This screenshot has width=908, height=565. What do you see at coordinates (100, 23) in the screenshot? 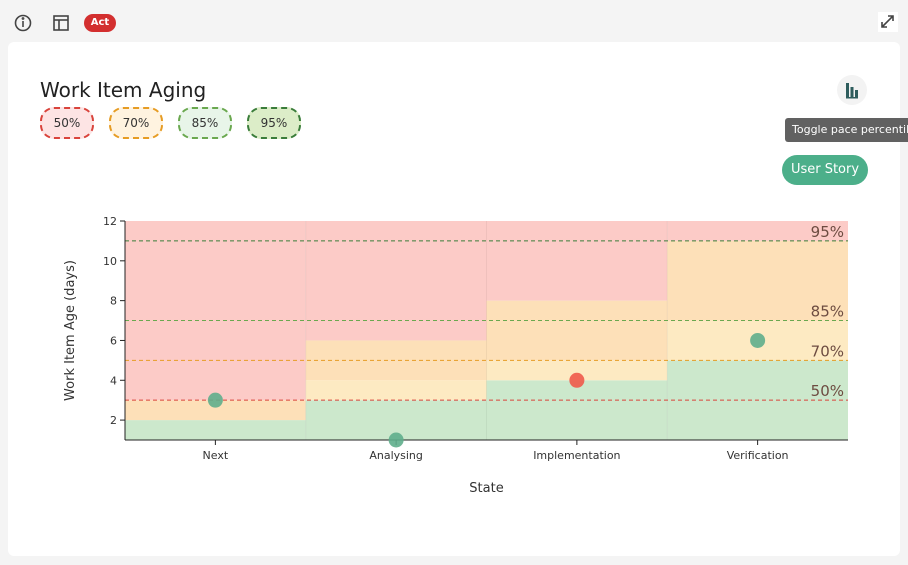
I see `act-badge: Act` at bounding box center [100, 23].